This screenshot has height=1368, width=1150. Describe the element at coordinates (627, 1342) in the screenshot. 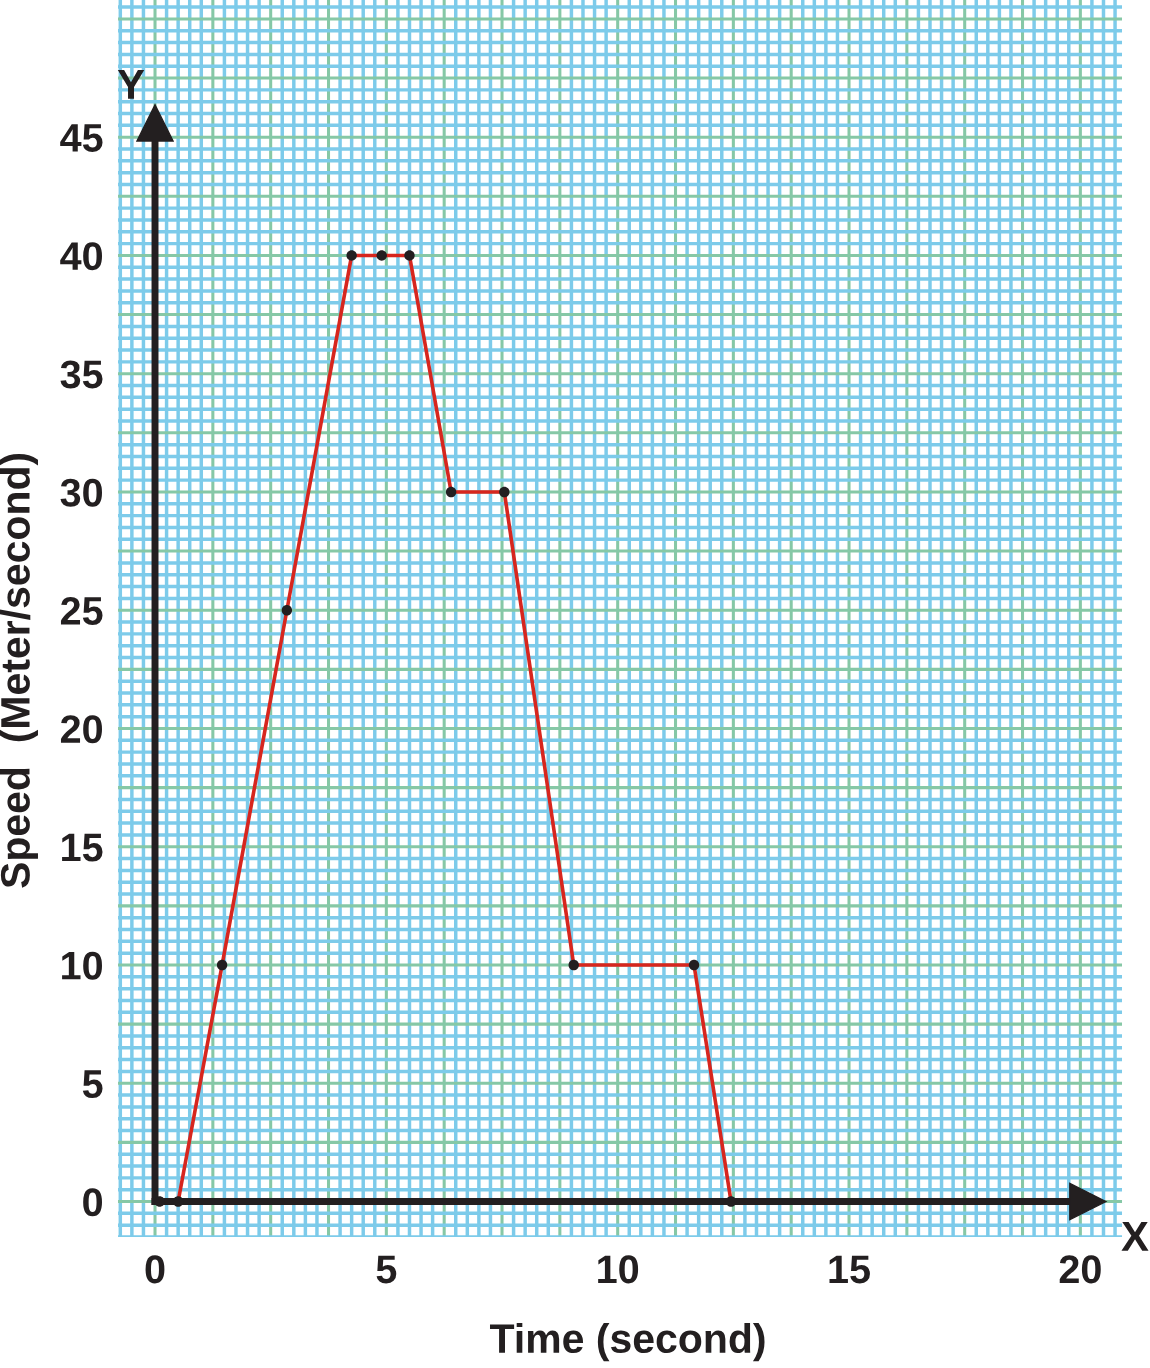

I see `x-axis-title: Time (second)` at that location.